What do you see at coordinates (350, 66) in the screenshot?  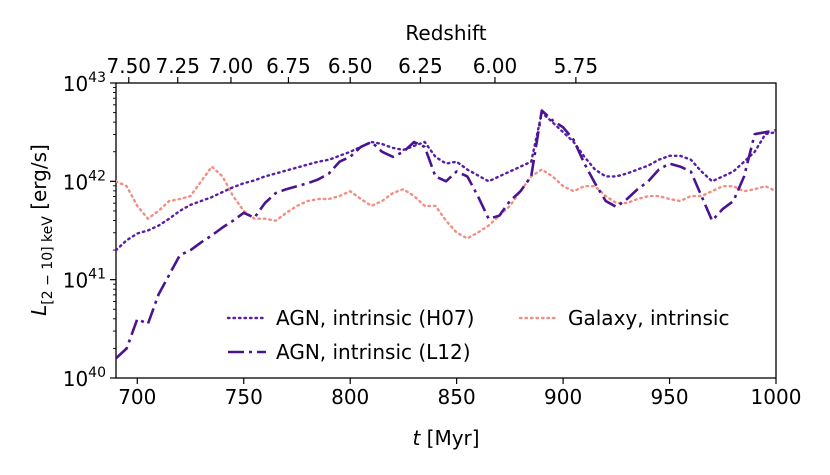 I see `top-tick-label: 6.50` at bounding box center [350, 66].